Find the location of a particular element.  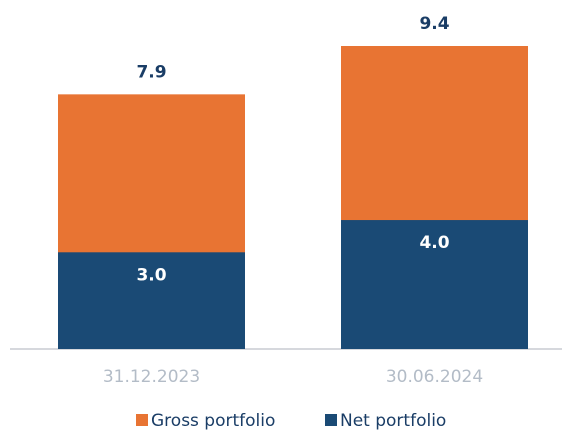

legend-label: Net portfolio is located at coordinates (393, 420).